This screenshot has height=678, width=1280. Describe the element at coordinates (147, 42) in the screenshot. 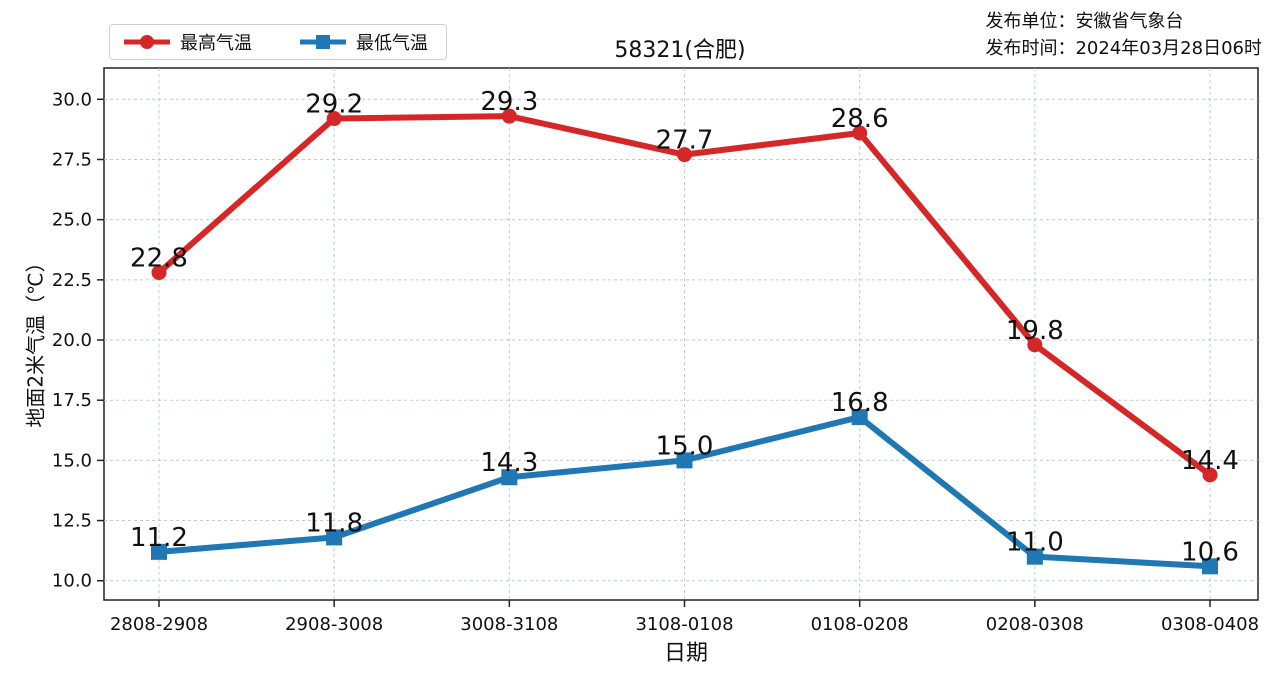

I see `legend-swatch-high` at that location.